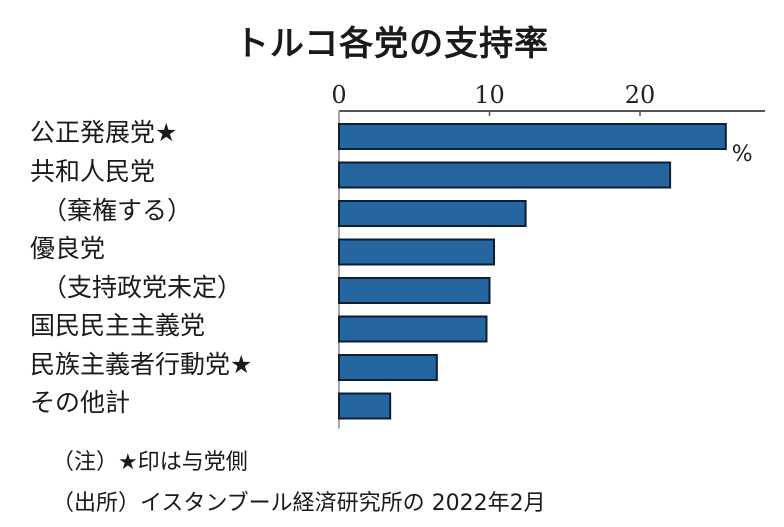  What do you see at coordinates (489, 95) in the screenshot?
I see `x-tick-label: 10` at bounding box center [489, 95].